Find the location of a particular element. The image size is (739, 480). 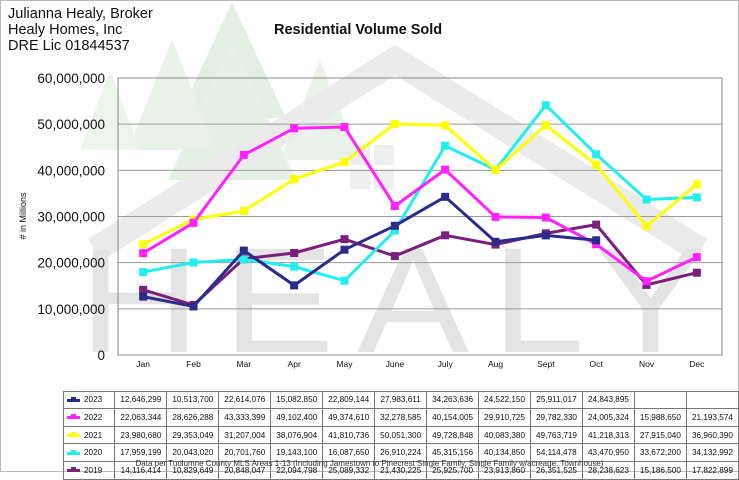

table-cell: 21,193,574 is located at coordinates (712, 417).